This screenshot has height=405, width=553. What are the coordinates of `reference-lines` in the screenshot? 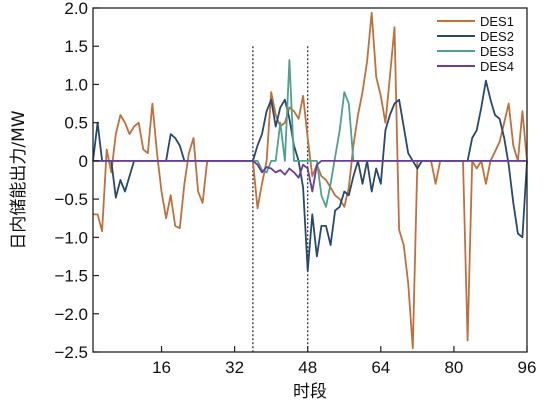 It's located at (280, 199).